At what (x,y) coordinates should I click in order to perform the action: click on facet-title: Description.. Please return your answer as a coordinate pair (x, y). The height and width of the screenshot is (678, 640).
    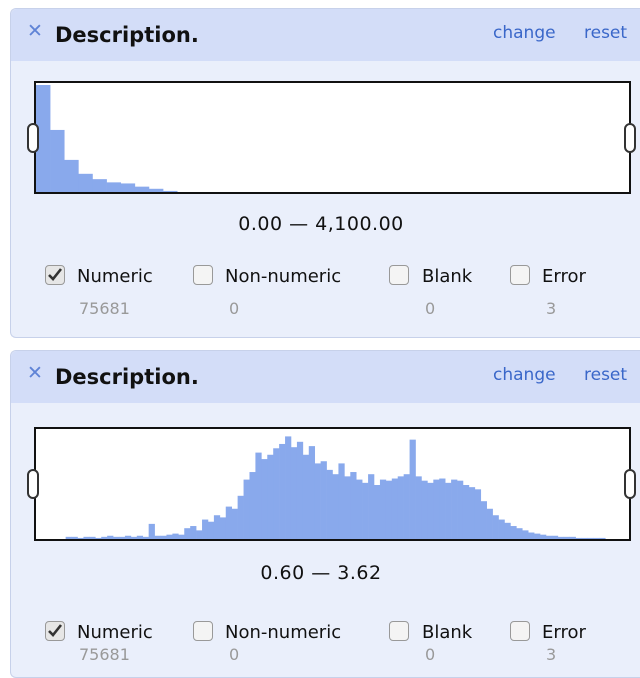
    Looking at the image, I should click on (127, 377).